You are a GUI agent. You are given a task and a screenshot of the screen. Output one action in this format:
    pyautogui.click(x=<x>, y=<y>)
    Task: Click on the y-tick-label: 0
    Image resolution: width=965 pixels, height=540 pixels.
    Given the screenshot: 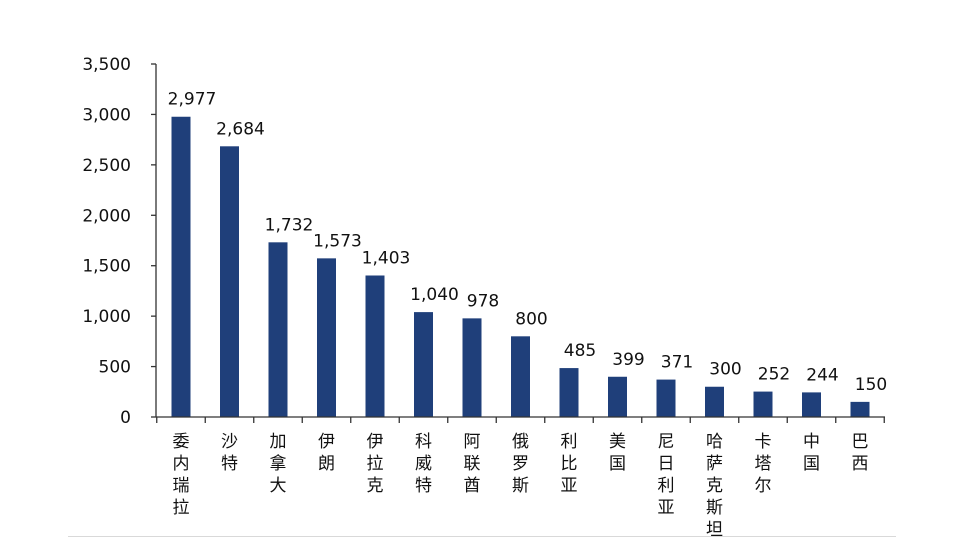 What is the action you would take?
    pyautogui.click(x=125, y=418)
    